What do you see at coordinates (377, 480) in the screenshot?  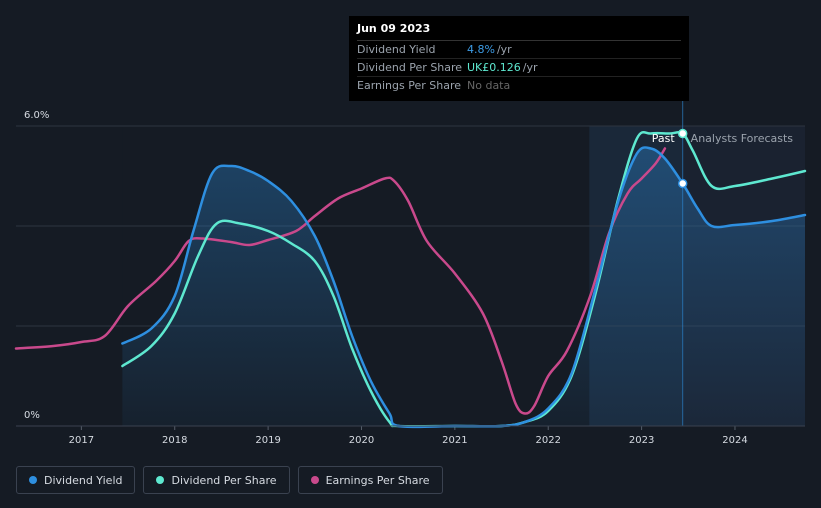 I see `legend-label: Earnings Per Share` at bounding box center [377, 480].